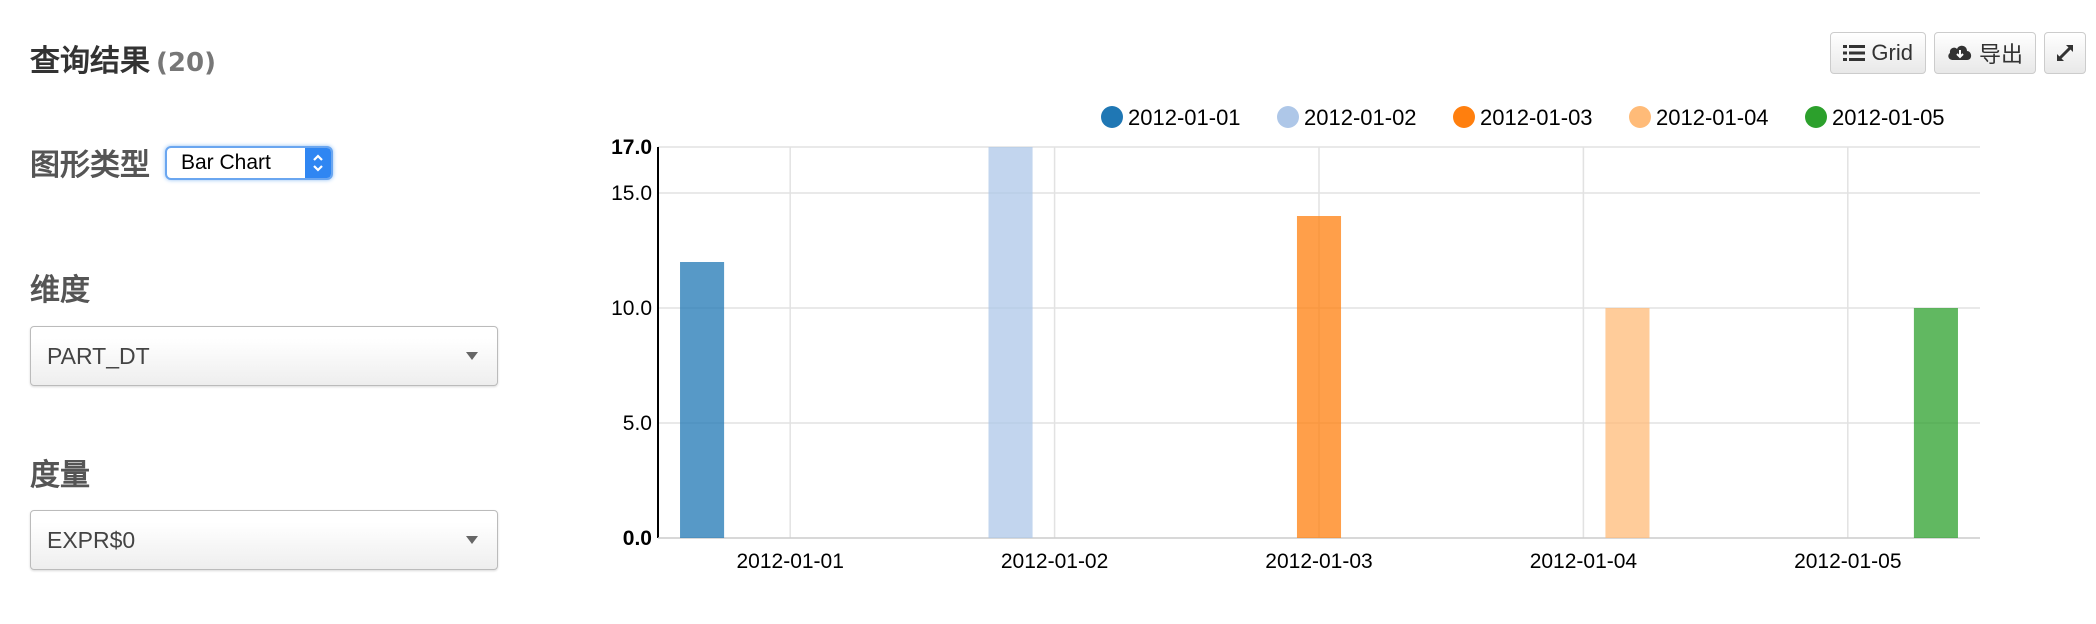 The width and height of the screenshot is (2096, 624). I want to click on grid-button: Grid, so click(1878, 53).